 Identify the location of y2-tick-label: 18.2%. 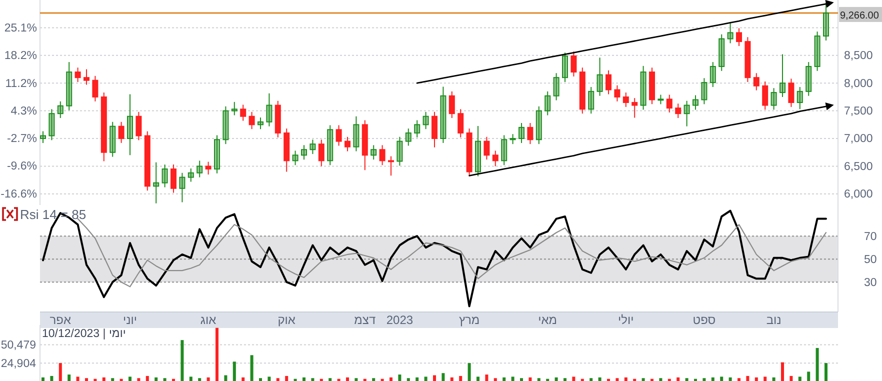
(20, 56).